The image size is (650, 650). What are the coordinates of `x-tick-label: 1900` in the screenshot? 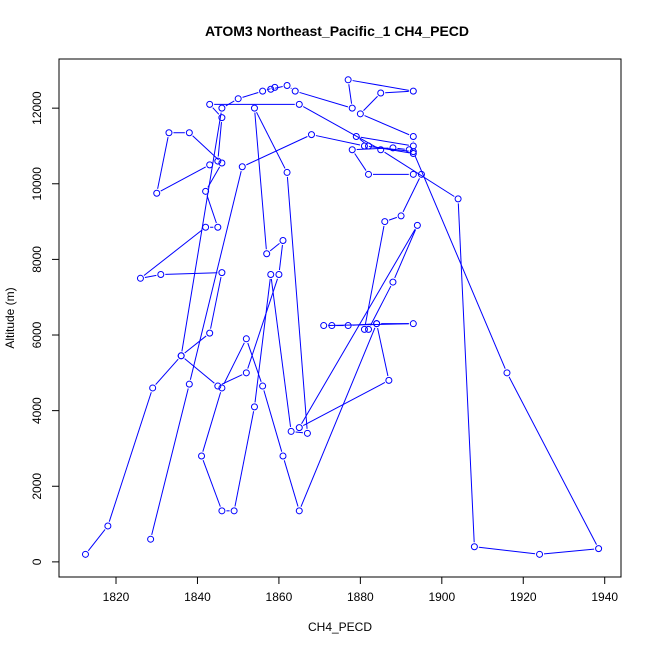 It's located at (441, 597).